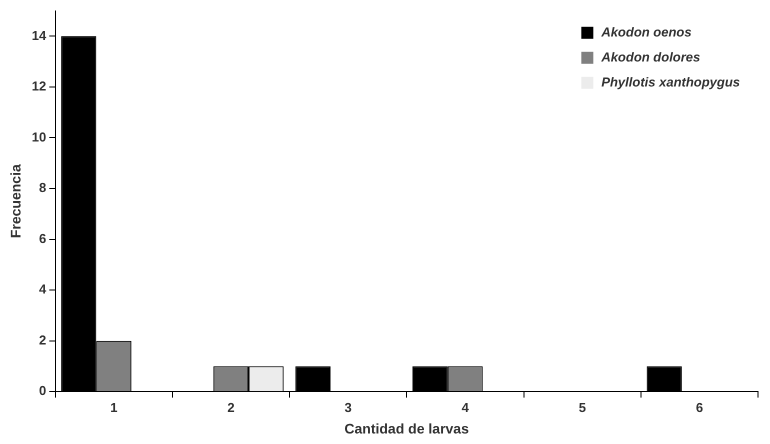  I want to click on x-tick-label: 3, so click(348, 407).